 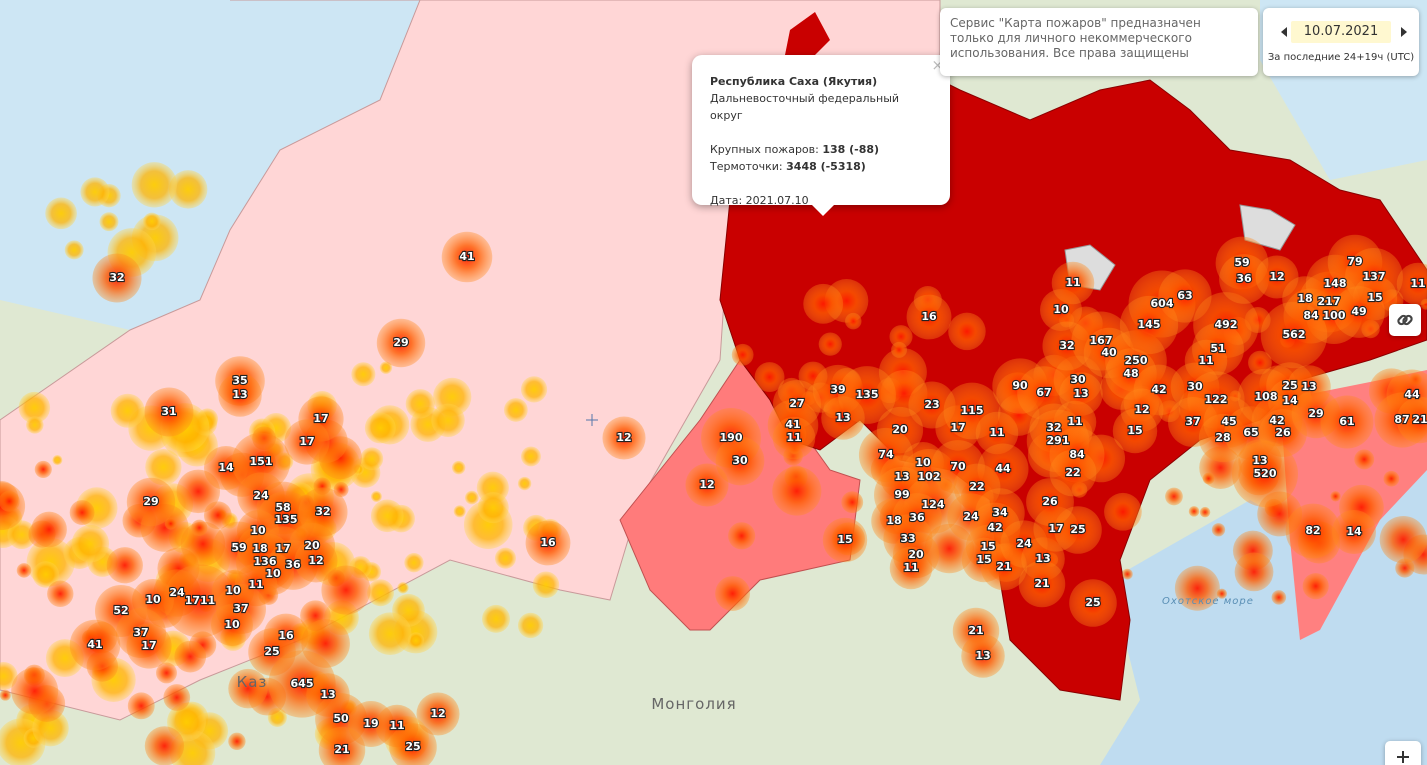 I want to click on value: 138 (-88), so click(x=851, y=149).